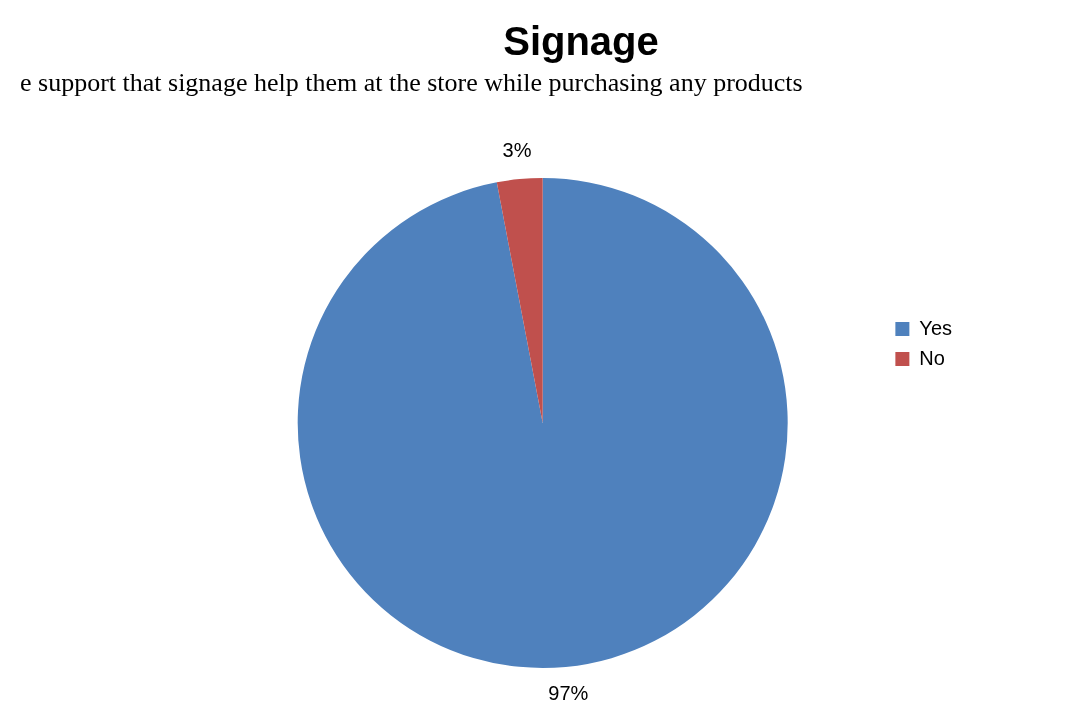 The image size is (1082, 718). Describe the element at coordinates (568, 693) in the screenshot. I see `data-label: 97%` at that location.